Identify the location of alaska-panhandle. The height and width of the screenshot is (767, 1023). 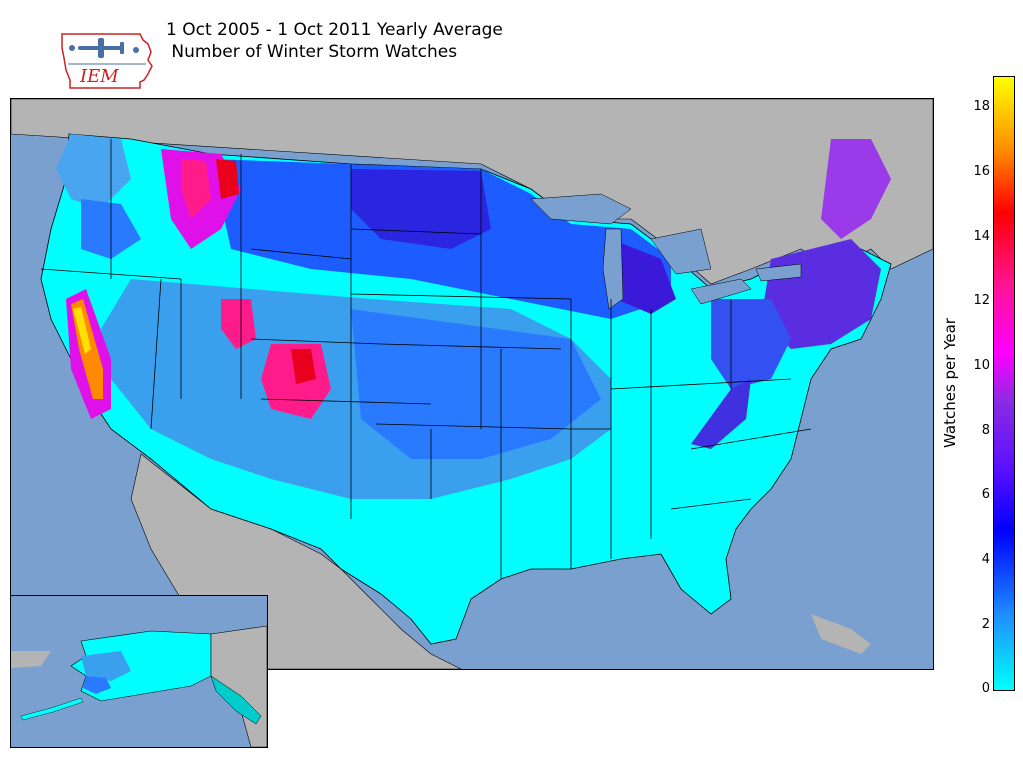
(236, 700).